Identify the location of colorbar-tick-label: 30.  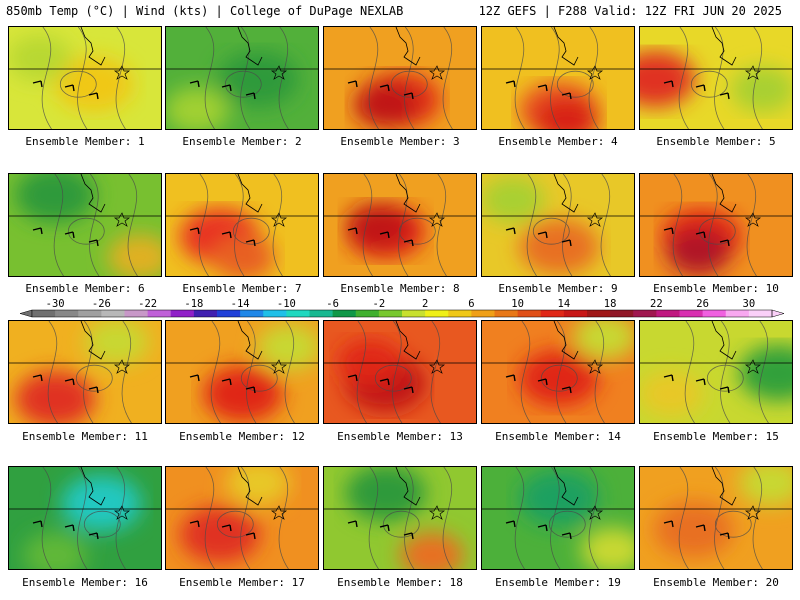
(749, 304).